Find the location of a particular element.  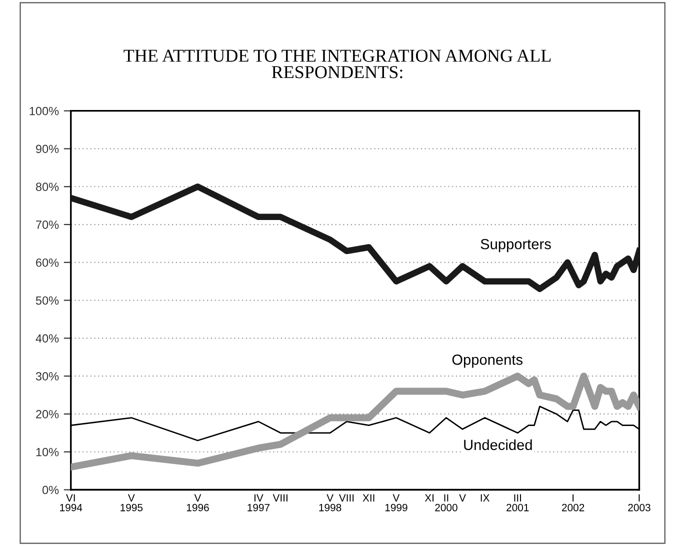

y-tick-label: 30% is located at coordinates (47, 376).